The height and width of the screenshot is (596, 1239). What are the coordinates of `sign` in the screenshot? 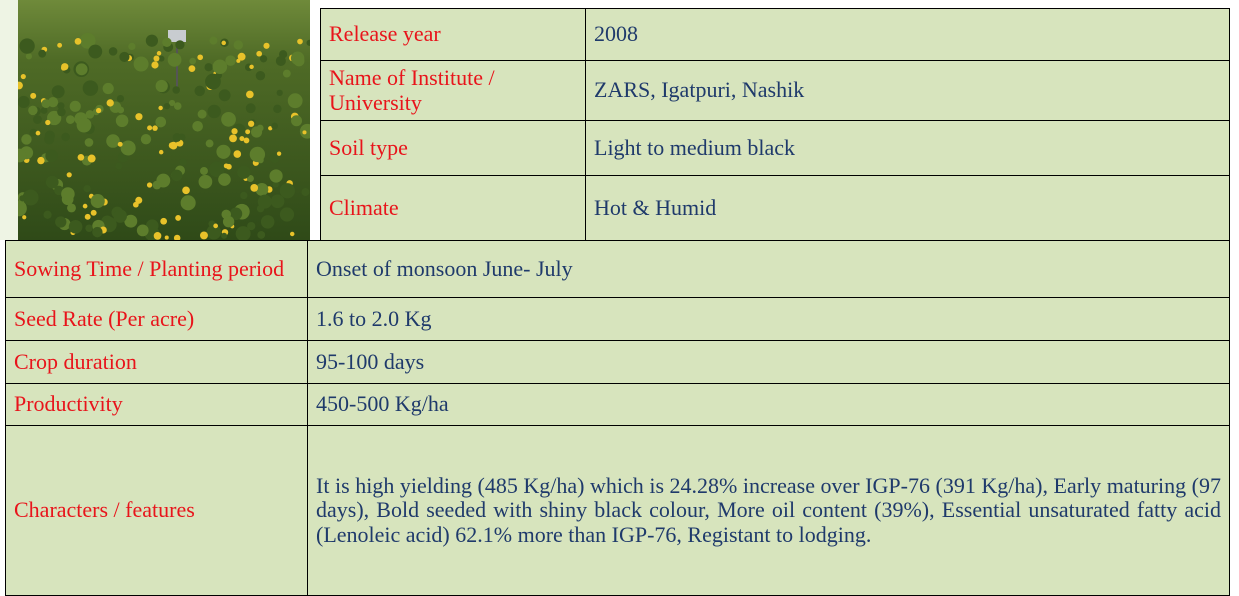 It's located at (177, 36).